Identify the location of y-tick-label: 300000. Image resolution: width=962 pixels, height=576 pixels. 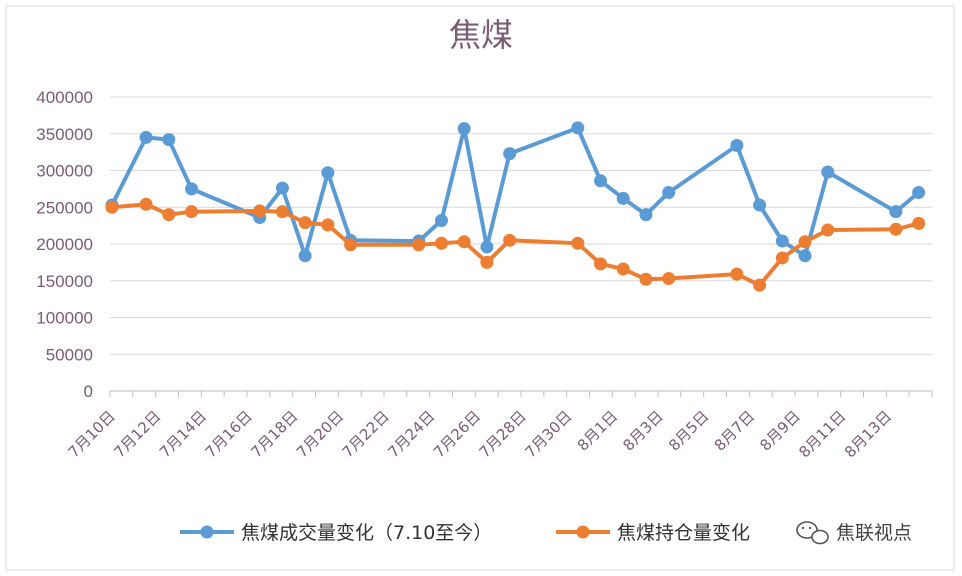
(64, 171).